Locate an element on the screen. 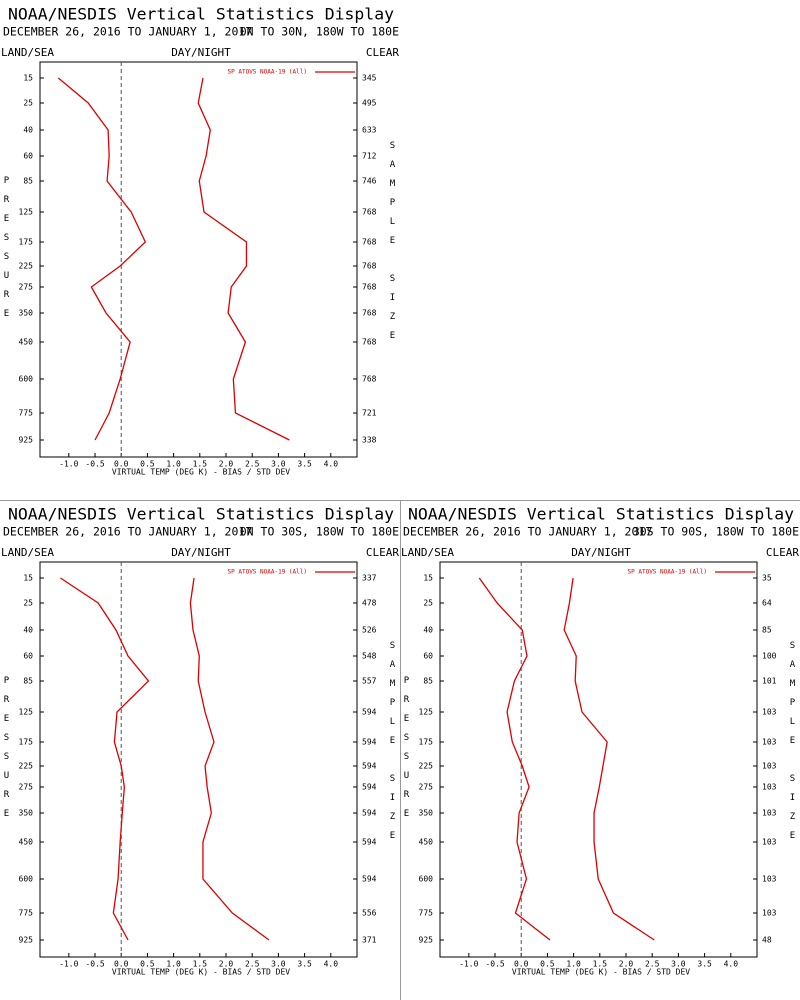  y2-tick-label: 712 is located at coordinates (369, 156).